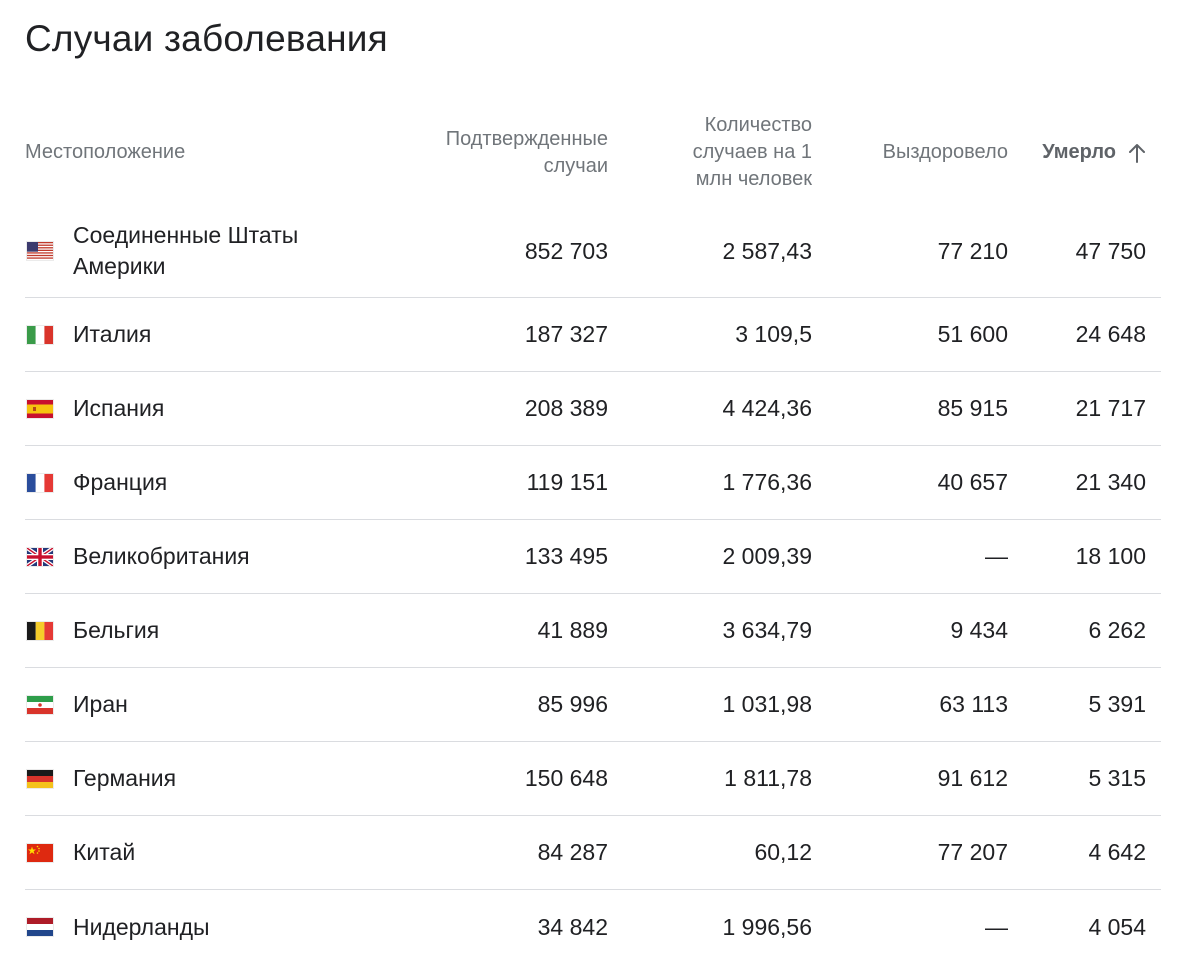  I want to click on location-name: Бельгия, so click(116, 630).